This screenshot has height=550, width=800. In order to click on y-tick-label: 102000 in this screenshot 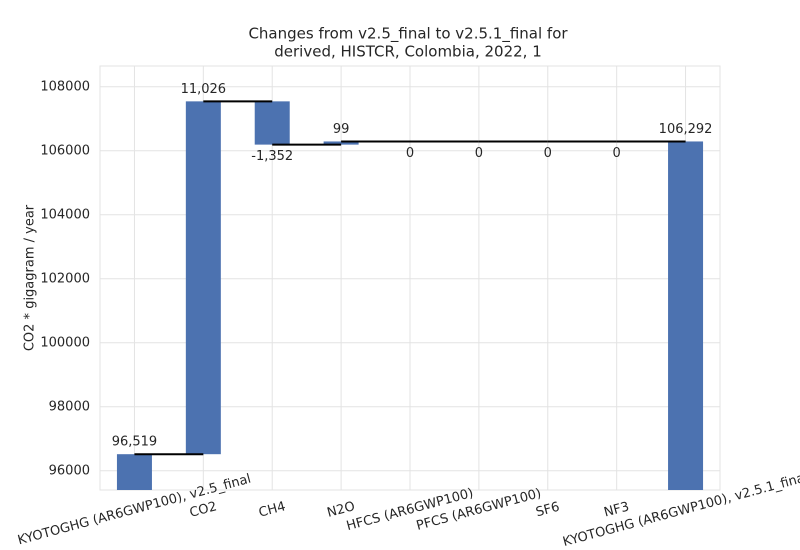, I will do `click(65, 278)`.